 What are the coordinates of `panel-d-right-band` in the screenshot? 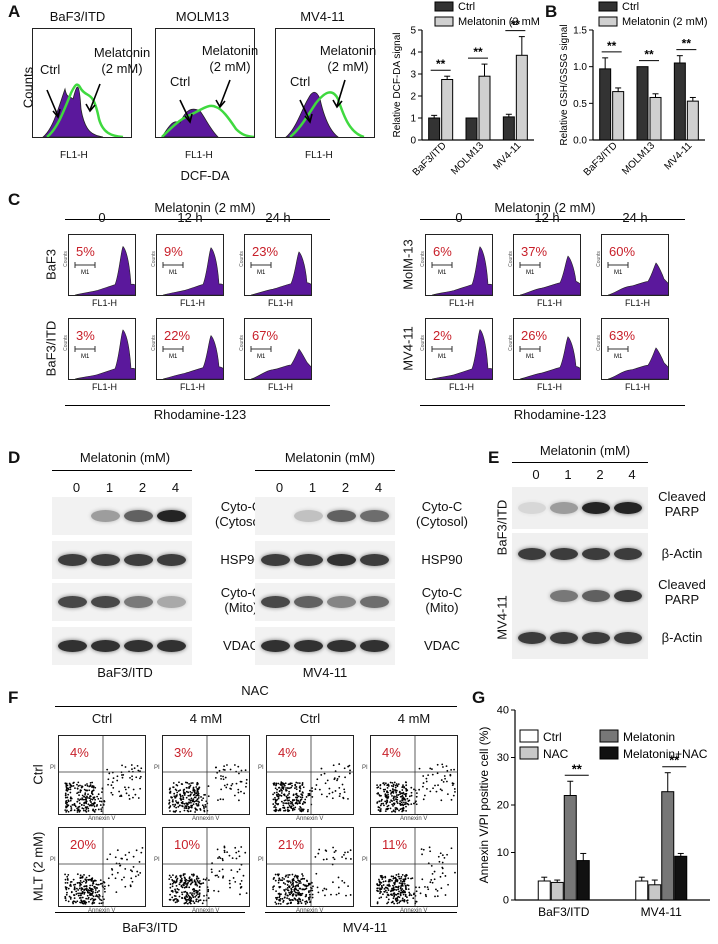 It's located at (308, 560).